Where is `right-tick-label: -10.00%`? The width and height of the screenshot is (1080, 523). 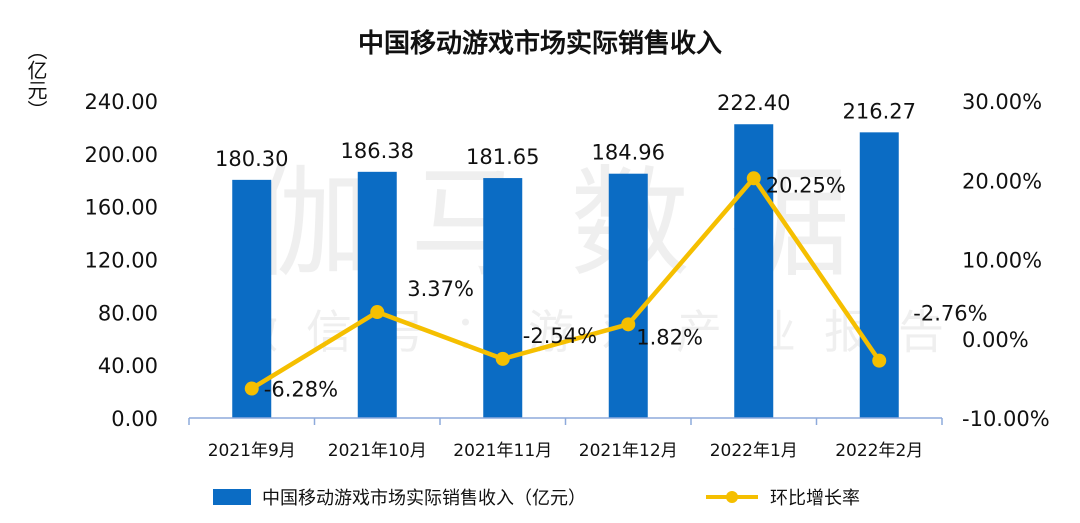 right-tick-label: -10.00% is located at coordinates (1006, 419).